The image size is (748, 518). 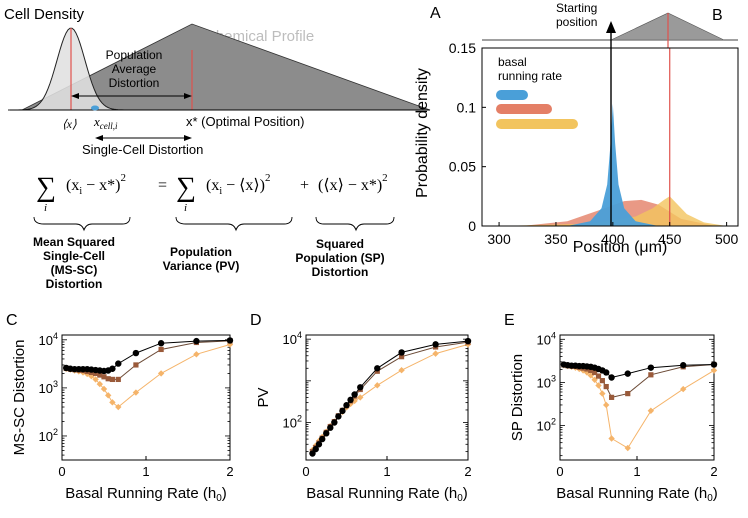 What do you see at coordinates (99, 138) in the screenshot?
I see `single-cell-arrowhead-left` at bounding box center [99, 138].